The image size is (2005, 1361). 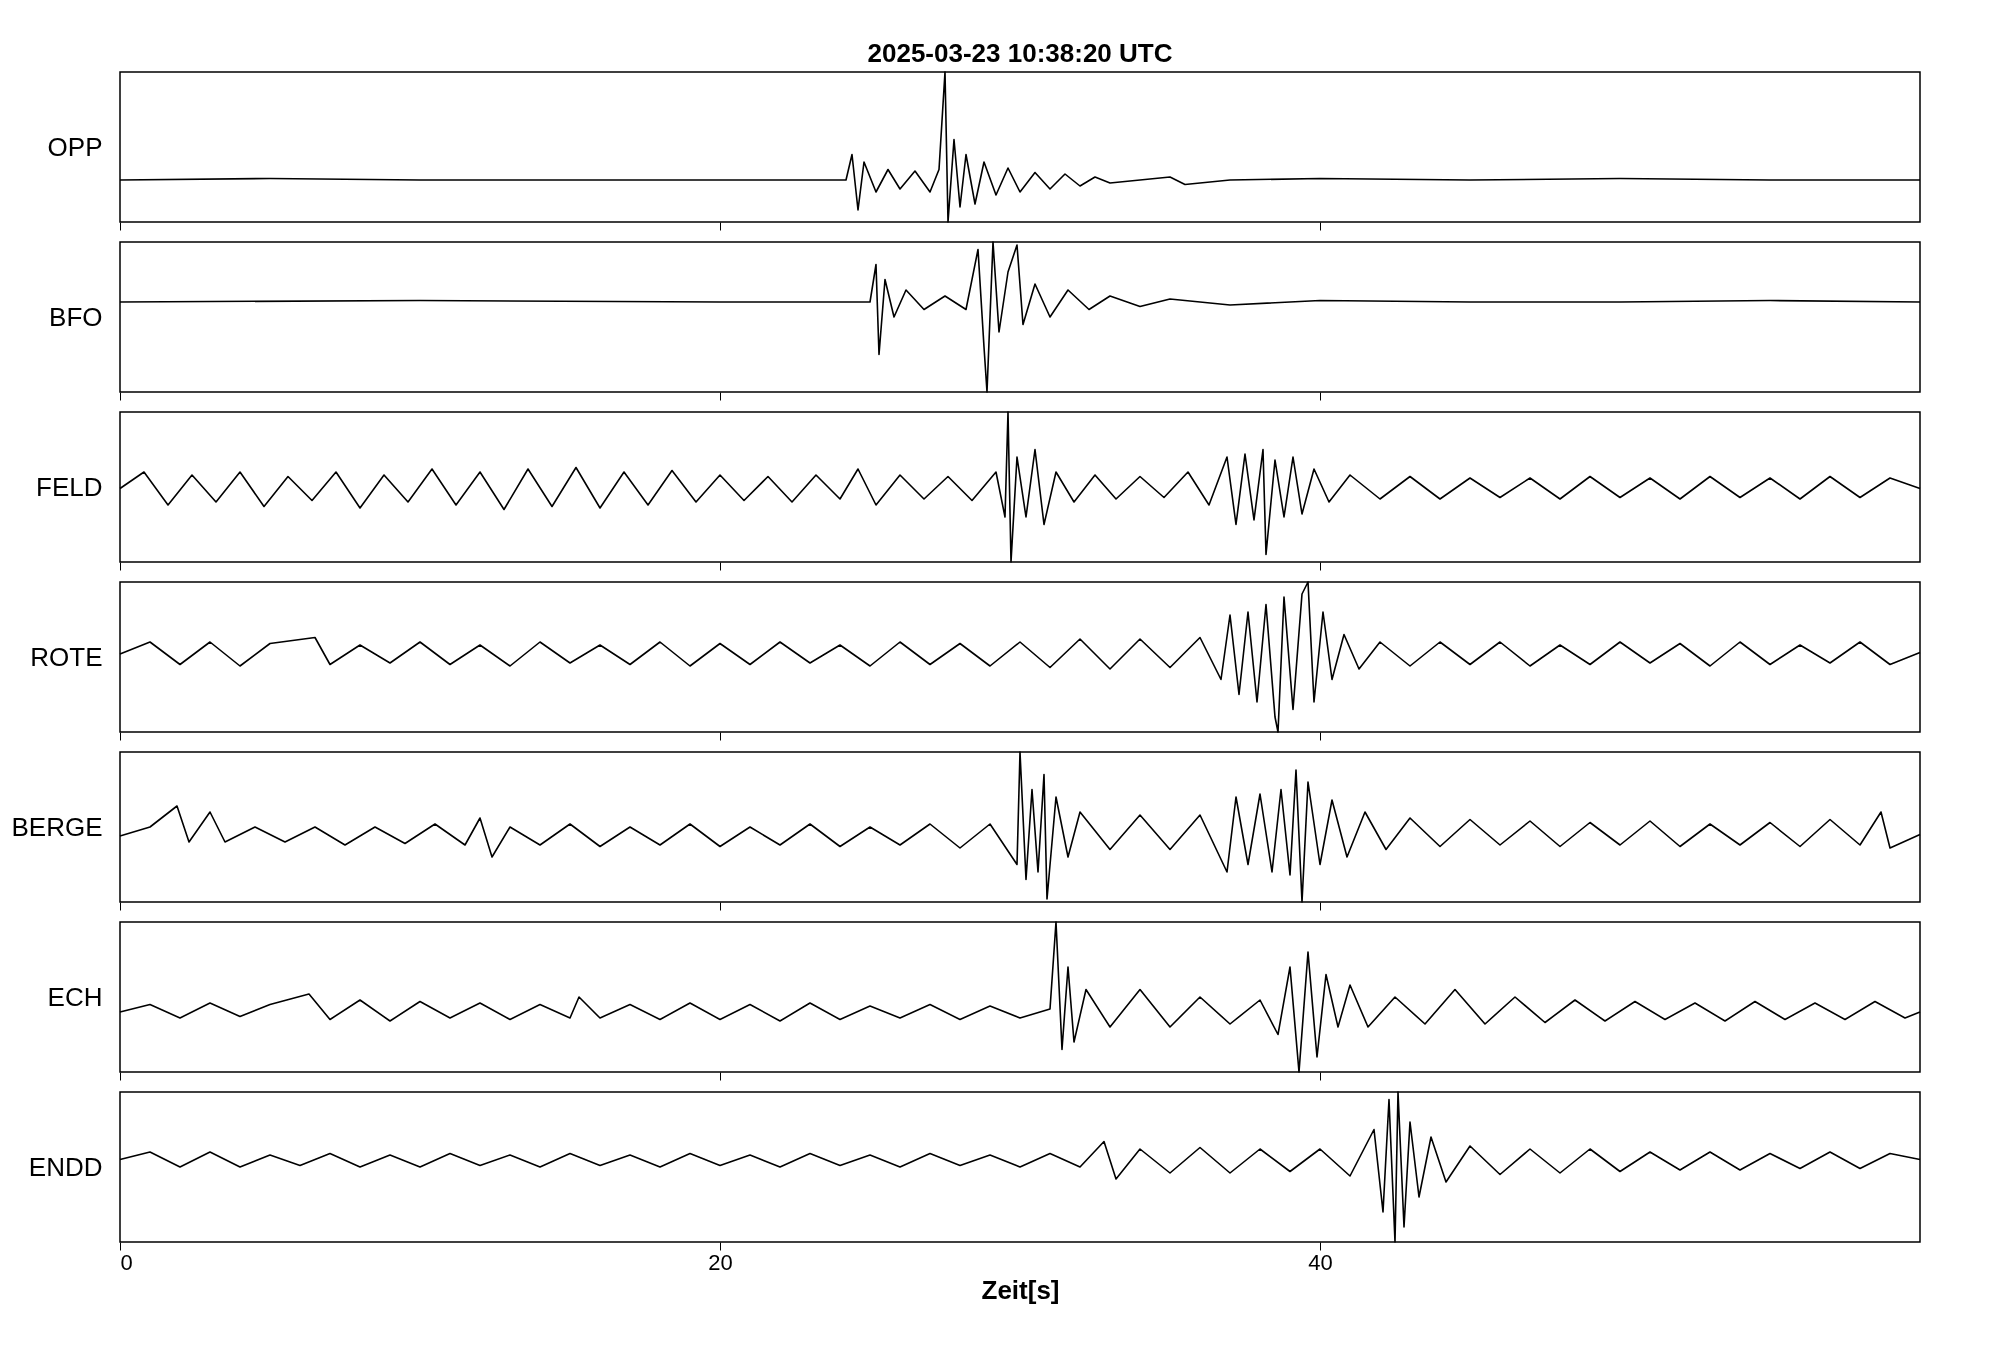 I want to click on y-axis-title: BFO, so click(x=76, y=316).